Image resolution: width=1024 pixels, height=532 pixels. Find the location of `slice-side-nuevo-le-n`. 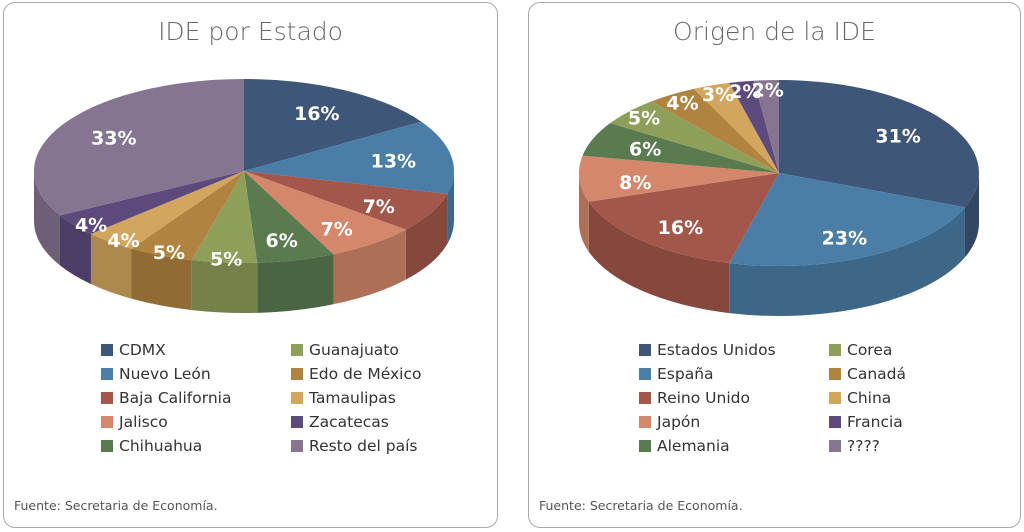

slice-side-nuevo-le-n is located at coordinates (450, 207).